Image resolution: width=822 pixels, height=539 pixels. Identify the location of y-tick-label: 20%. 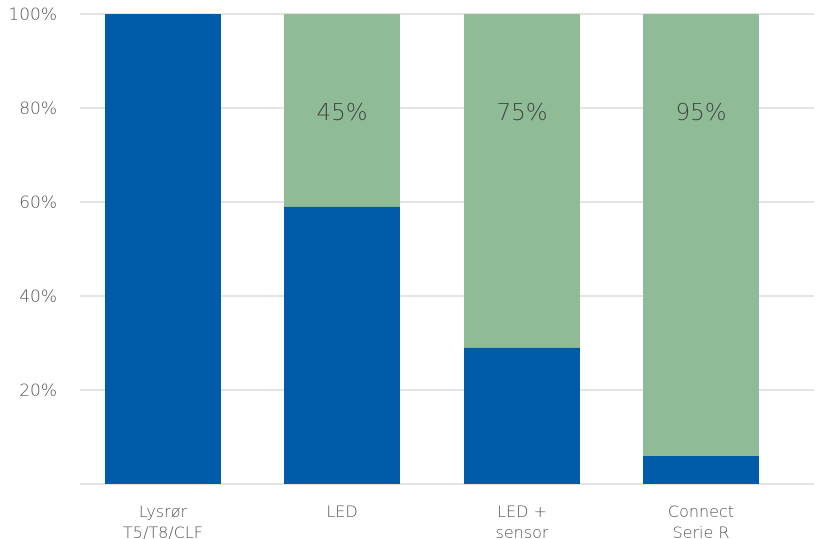
(38, 391).